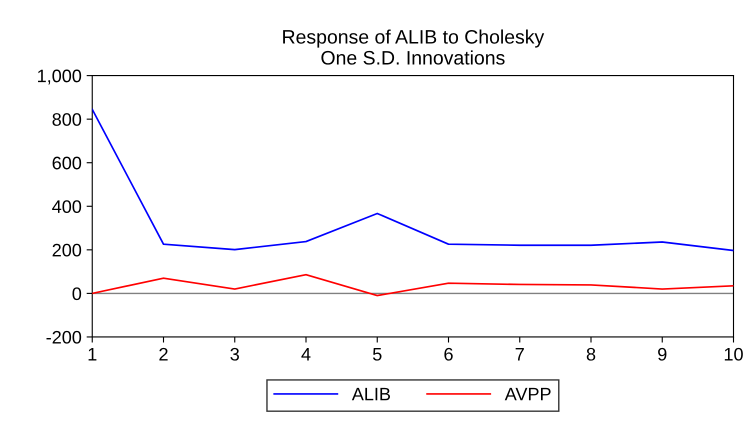 This screenshot has height=432, width=750. What do you see at coordinates (67, 119) in the screenshot?
I see `y-tick-label: 800` at bounding box center [67, 119].